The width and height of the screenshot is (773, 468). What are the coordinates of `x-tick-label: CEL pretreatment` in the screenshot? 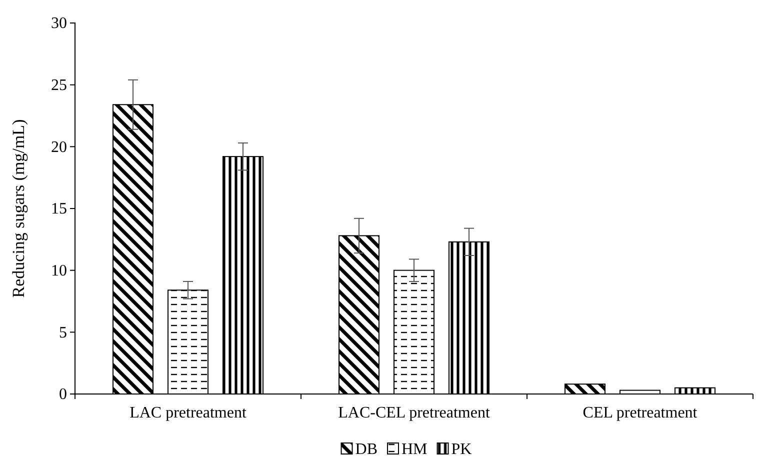 It's located at (640, 413).